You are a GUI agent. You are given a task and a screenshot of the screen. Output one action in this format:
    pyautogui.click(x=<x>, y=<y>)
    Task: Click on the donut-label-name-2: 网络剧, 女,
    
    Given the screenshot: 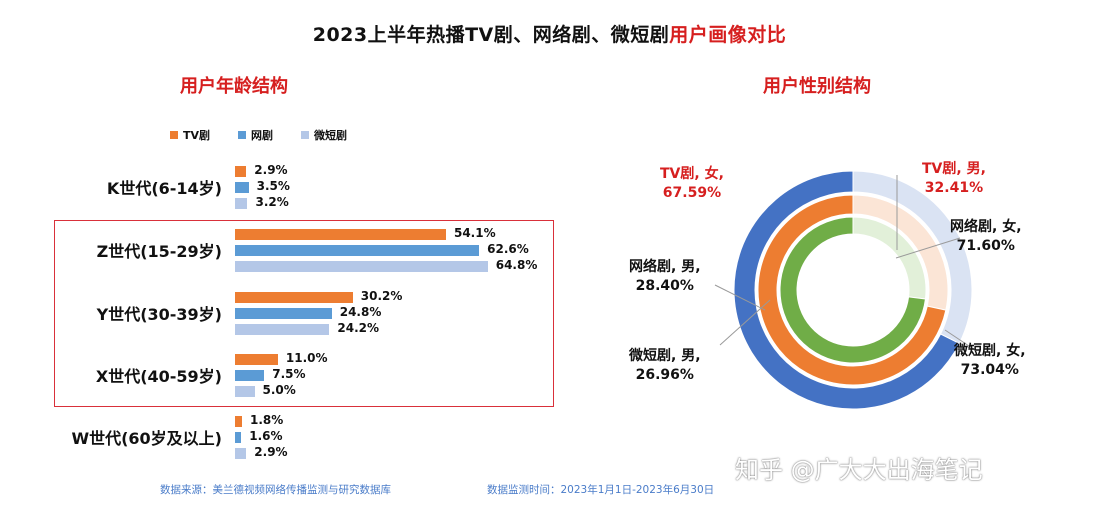 What is the action you would take?
    pyautogui.click(x=986, y=227)
    